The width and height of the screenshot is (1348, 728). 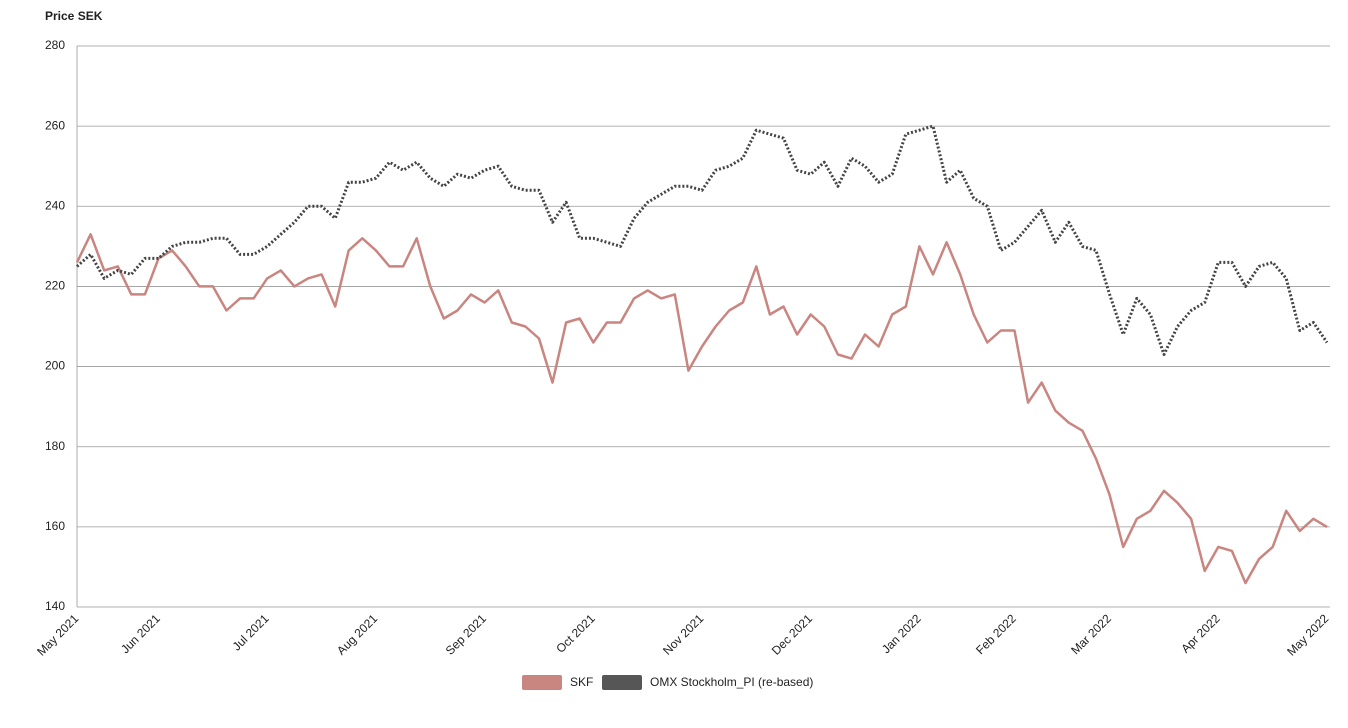 What do you see at coordinates (55, 366) in the screenshot?
I see `y-tick-label: 200` at bounding box center [55, 366].